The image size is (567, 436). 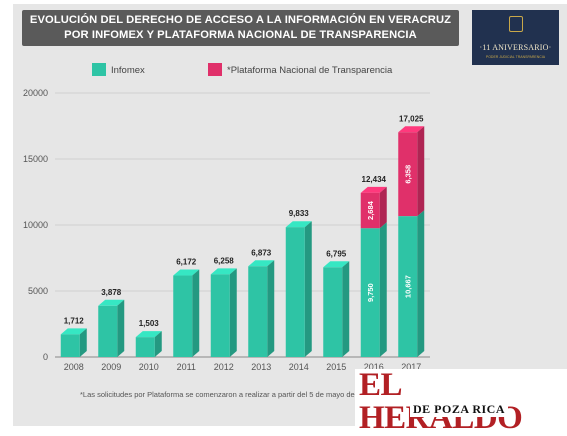 I want to click on data-label: 6,795, so click(x=336, y=253).